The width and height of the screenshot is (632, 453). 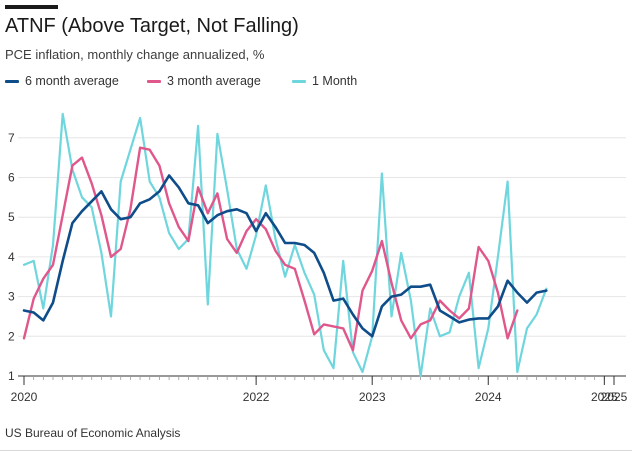 What do you see at coordinates (335, 81) in the screenshot?
I see `legend-label-one-month: 1 Month` at bounding box center [335, 81].